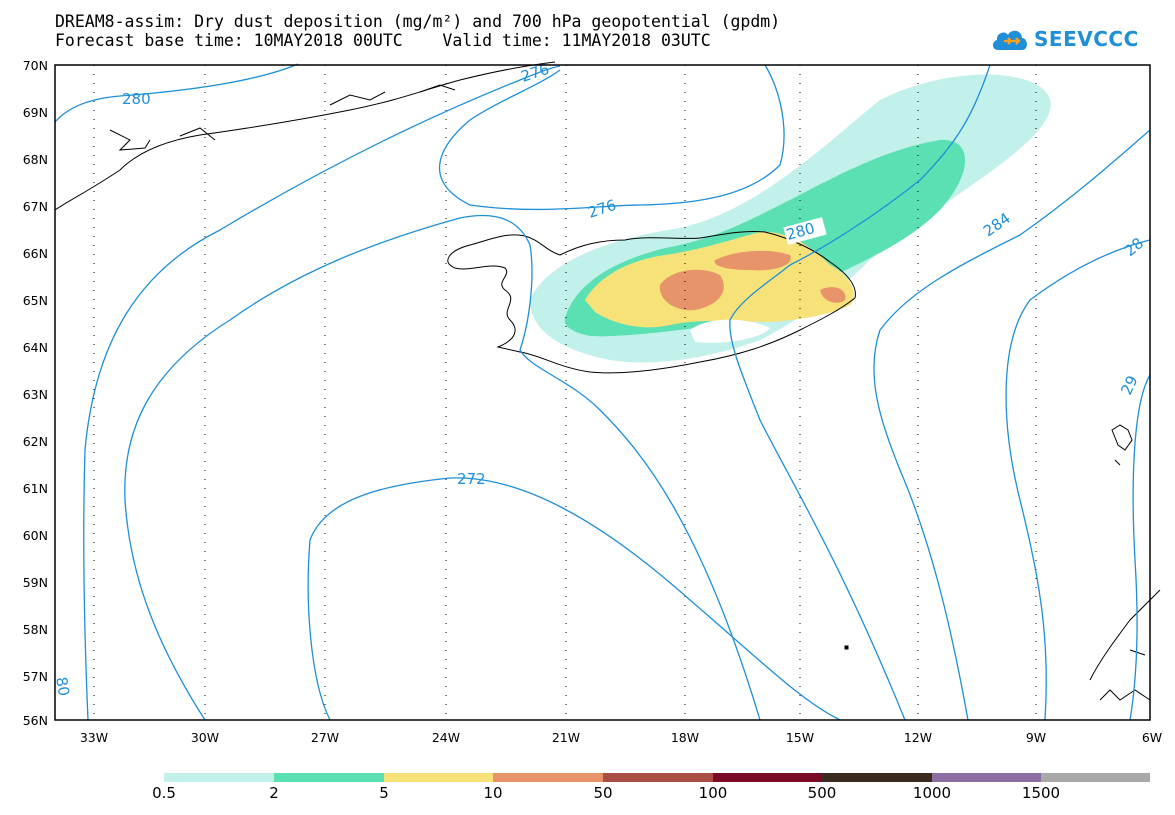 The image size is (1175, 815). I want to click on lat-tick-label: 67N, so click(35, 206).